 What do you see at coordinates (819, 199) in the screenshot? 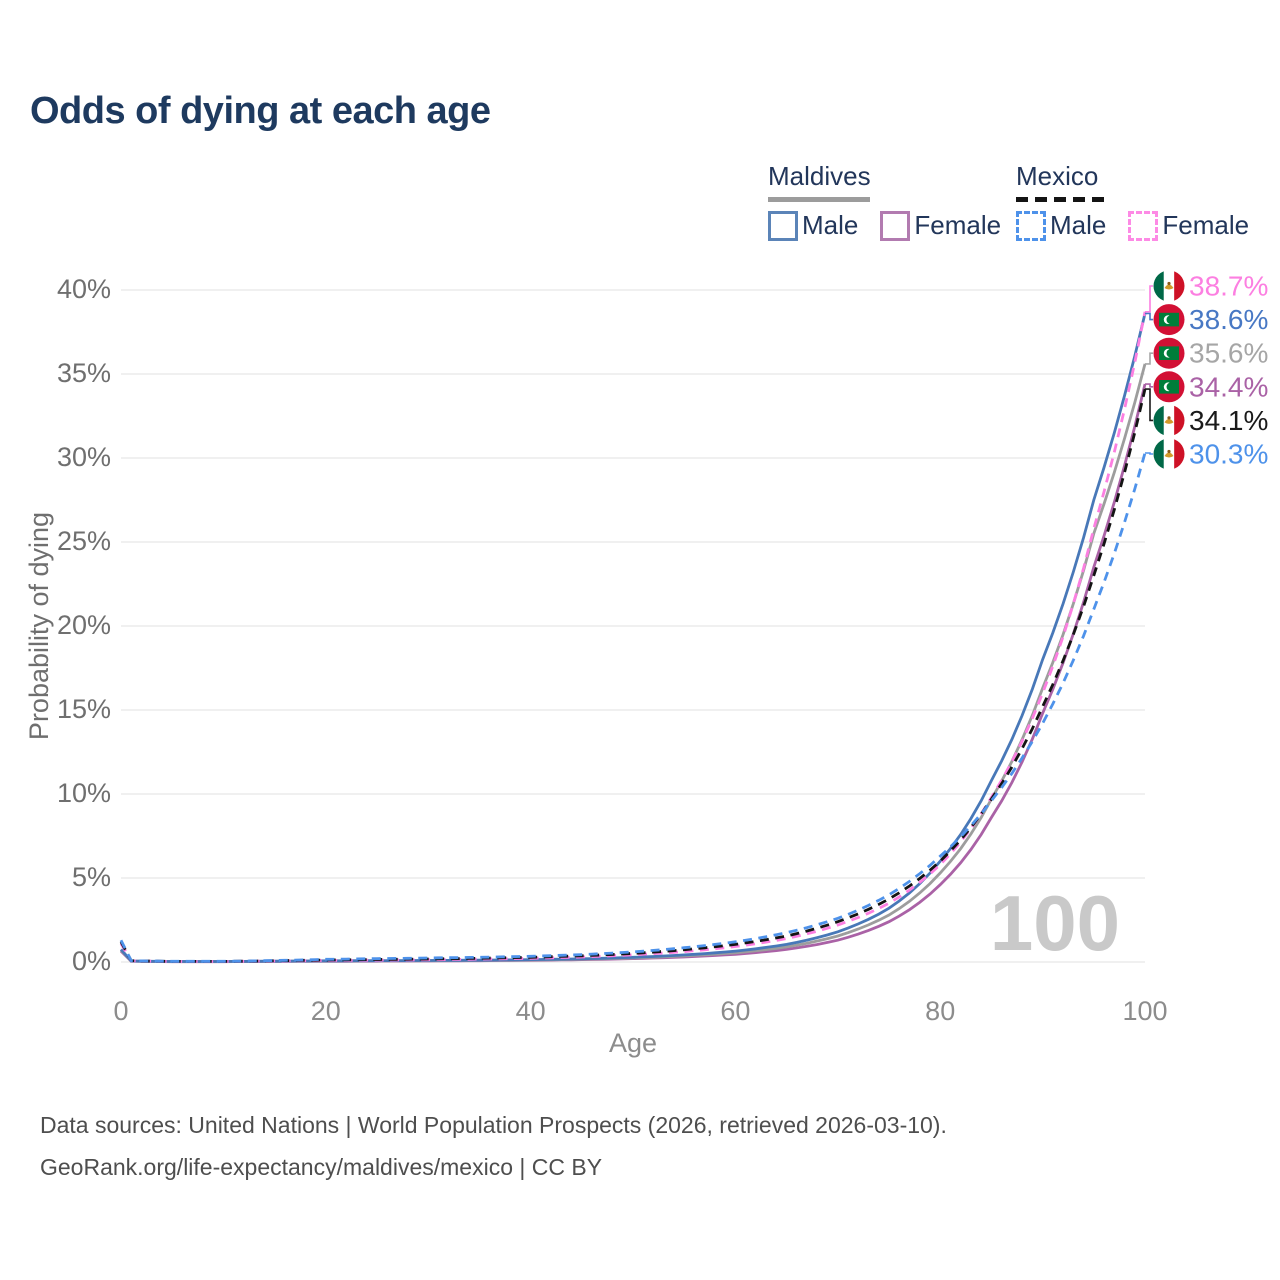
I see `legend-linestyle-maldives` at bounding box center [819, 199].